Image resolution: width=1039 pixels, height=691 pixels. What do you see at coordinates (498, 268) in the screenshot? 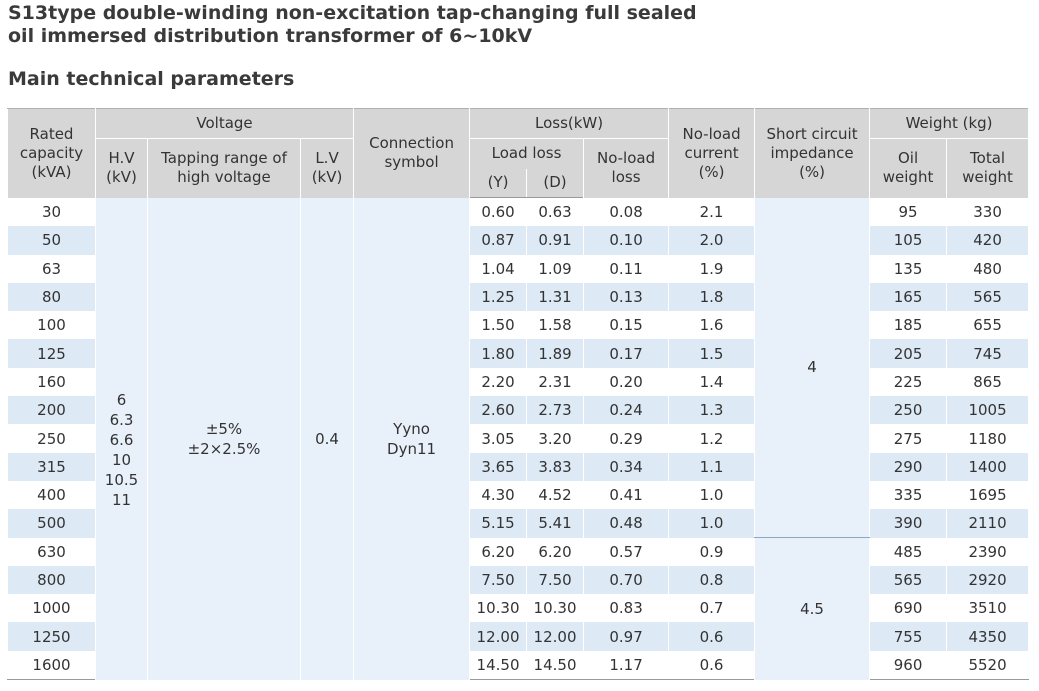
I see `load-loss-y-cell: 1.04` at bounding box center [498, 268].